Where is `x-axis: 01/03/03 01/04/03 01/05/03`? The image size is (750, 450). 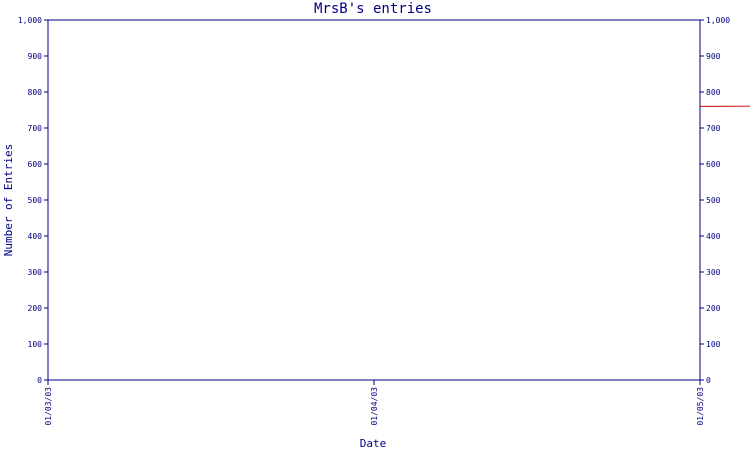
x-axis: 01/03/03 01/04/03 01/05/03 is located at coordinates (374, 403).